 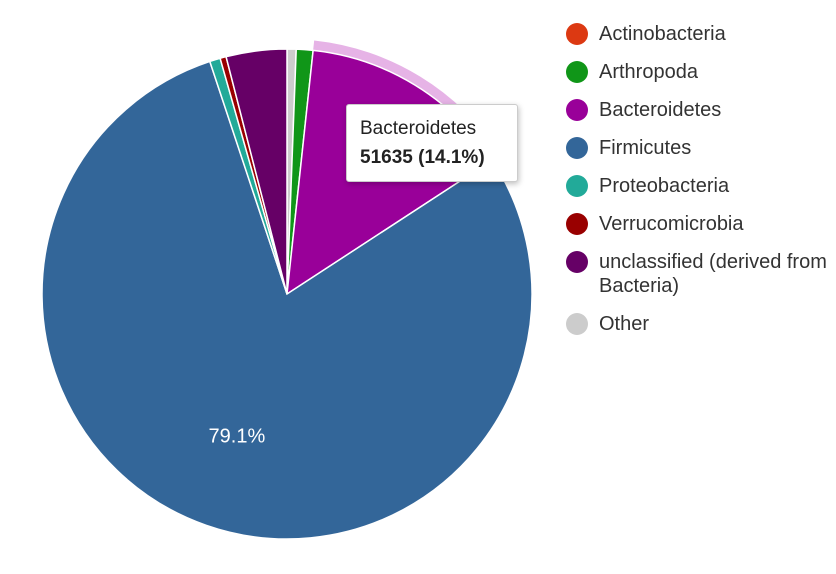 I want to click on legend-item-bacteroidetes: Bacteroidetes, so click(x=697, y=110).